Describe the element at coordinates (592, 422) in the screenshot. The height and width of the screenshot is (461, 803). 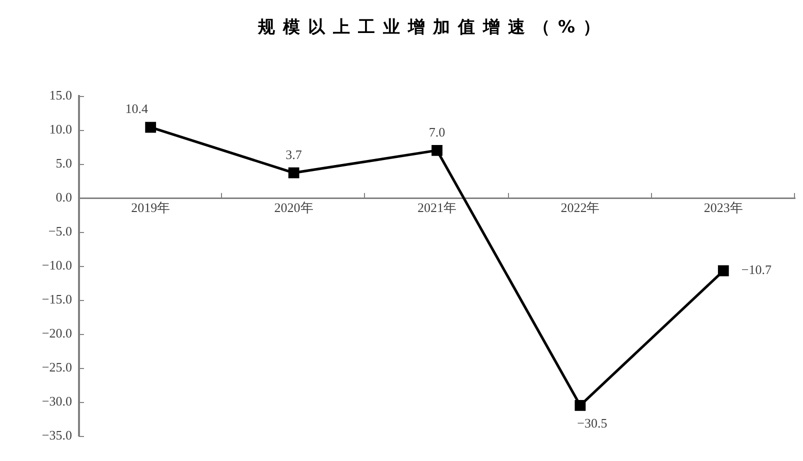
I see `data-label: −30.5` at that location.